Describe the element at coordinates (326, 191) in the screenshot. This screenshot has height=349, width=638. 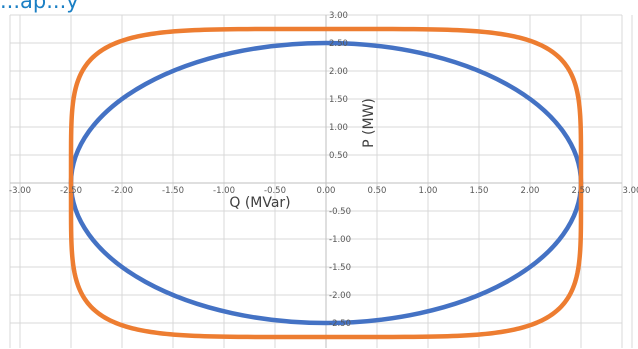
I see `x-tick-label: 0.00` at that location.